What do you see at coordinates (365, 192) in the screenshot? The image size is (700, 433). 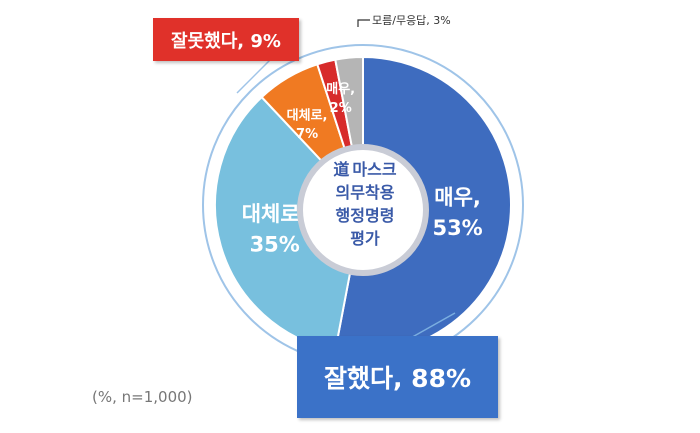 I see `center-title-line: 의무착용` at bounding box center [365, 192].